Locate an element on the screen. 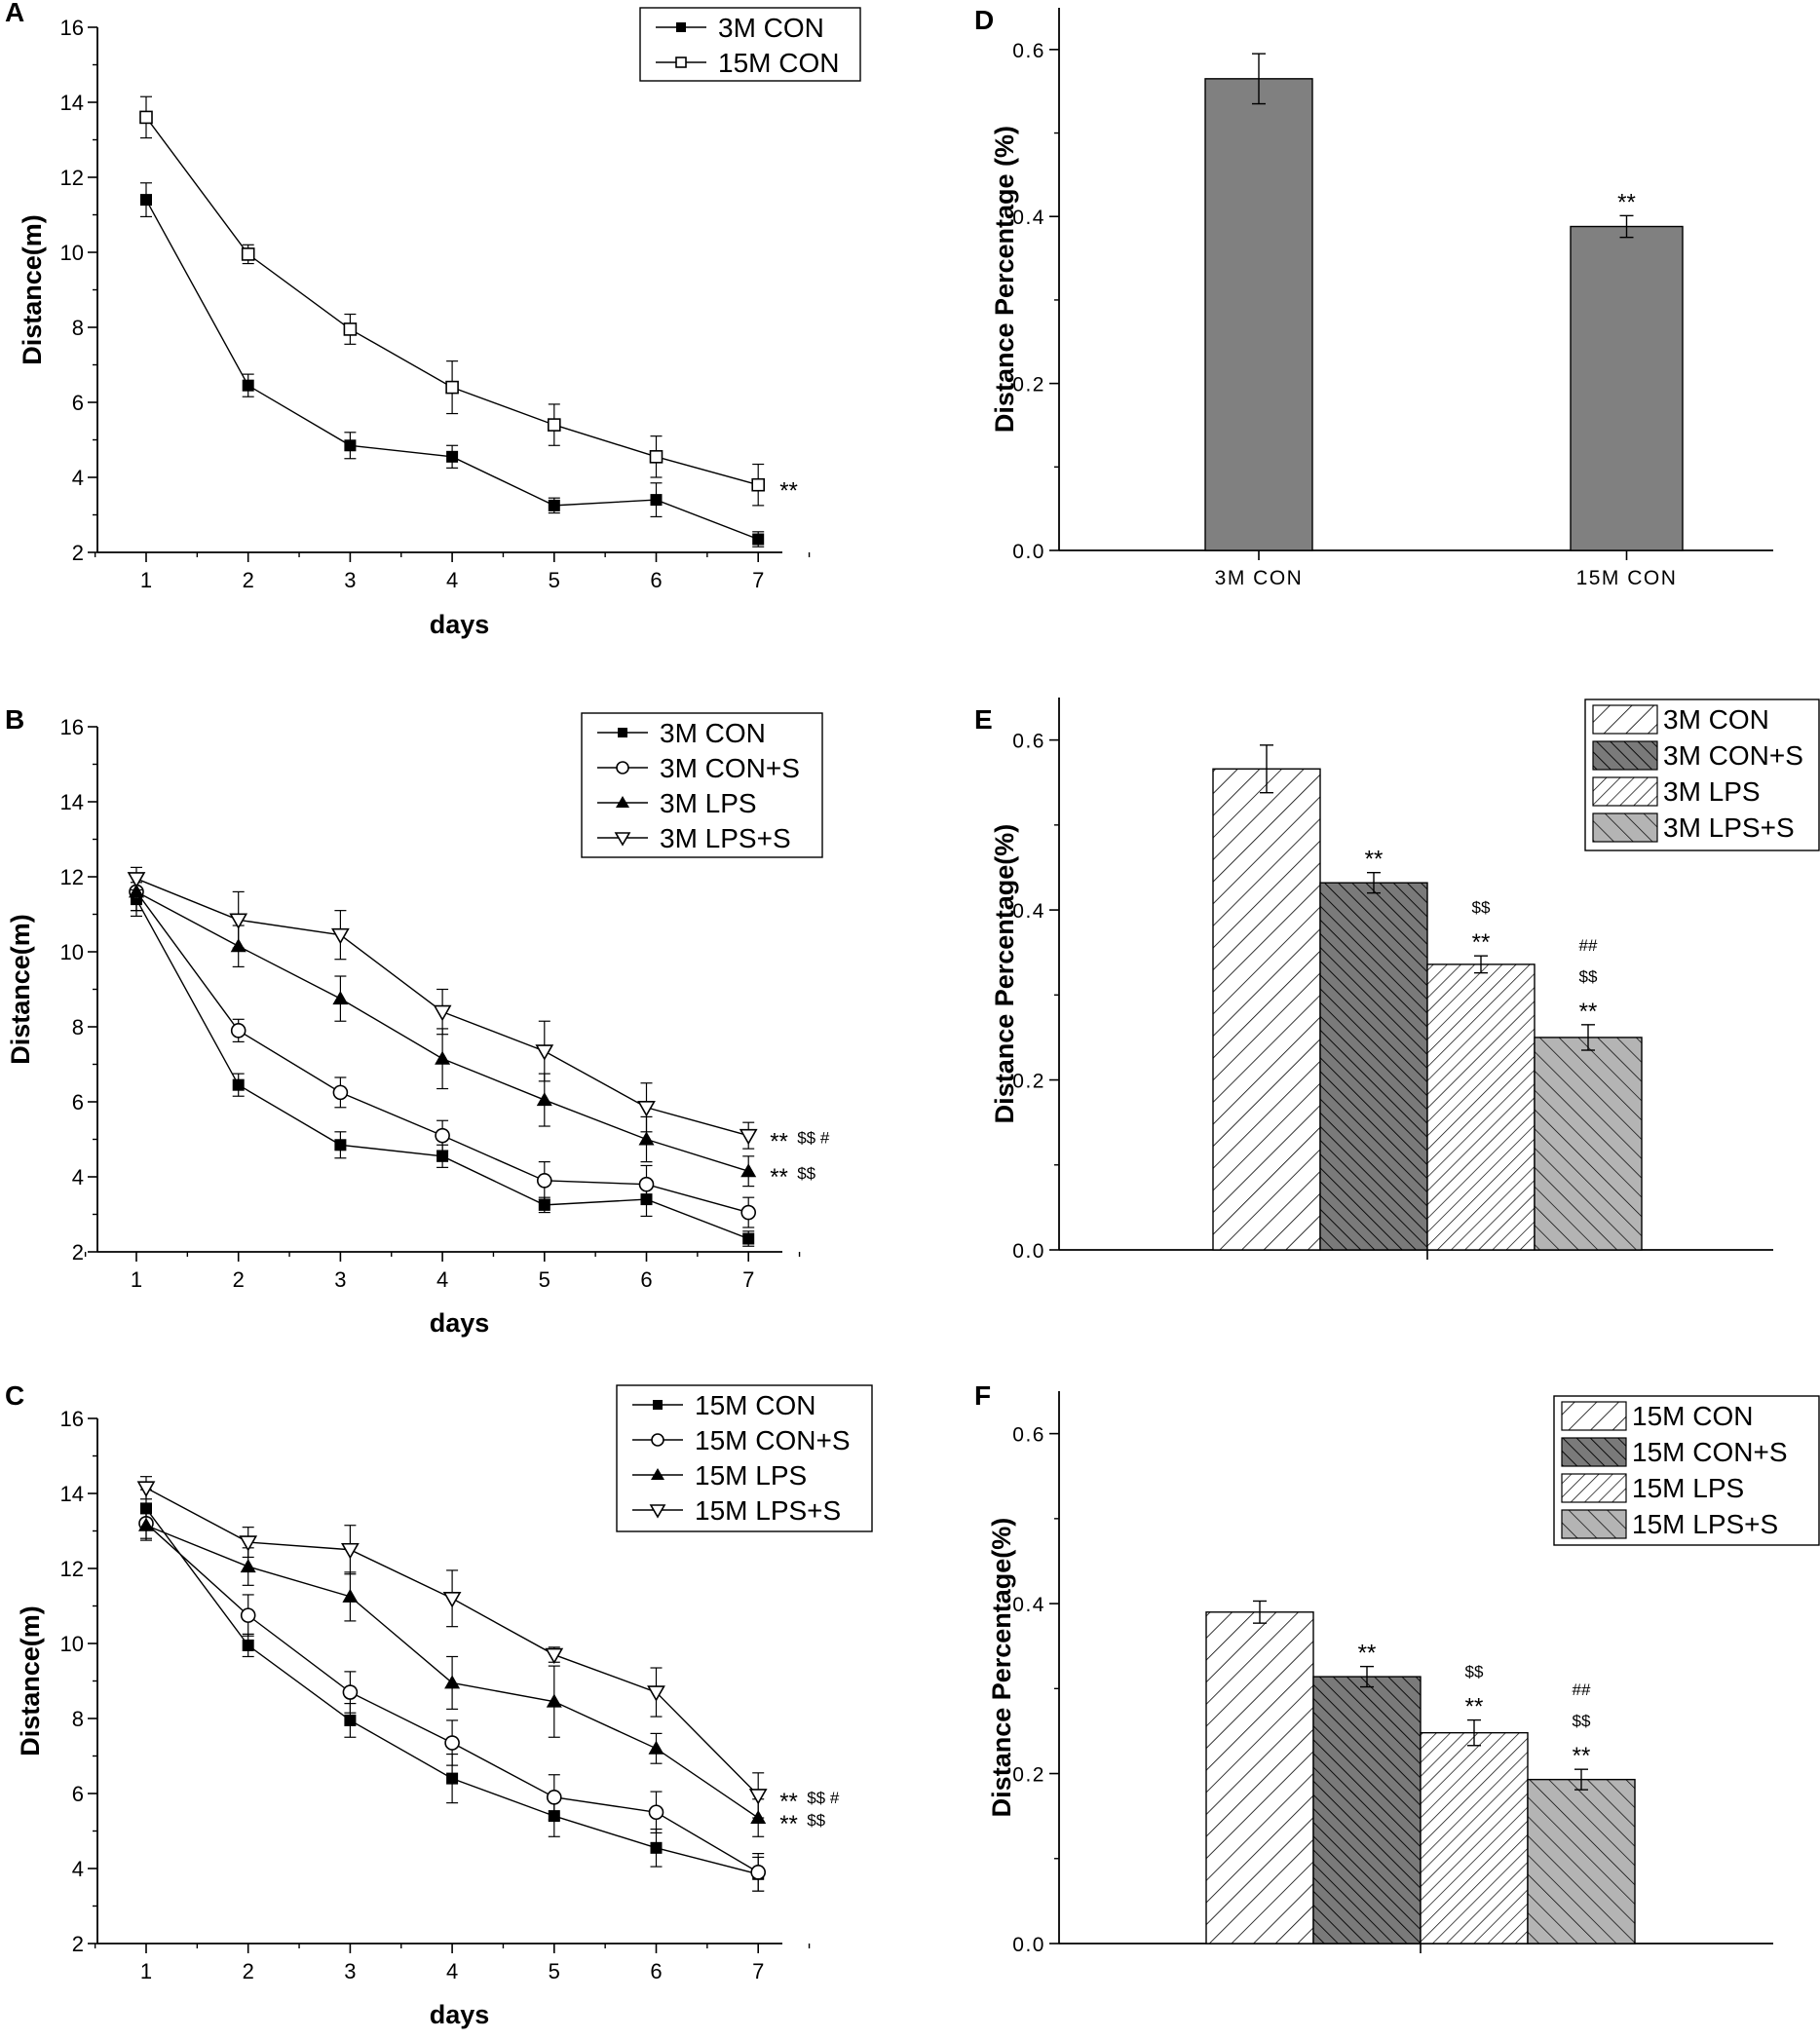  legend-label: 15M CON is located at coordinates (1692, 1416).